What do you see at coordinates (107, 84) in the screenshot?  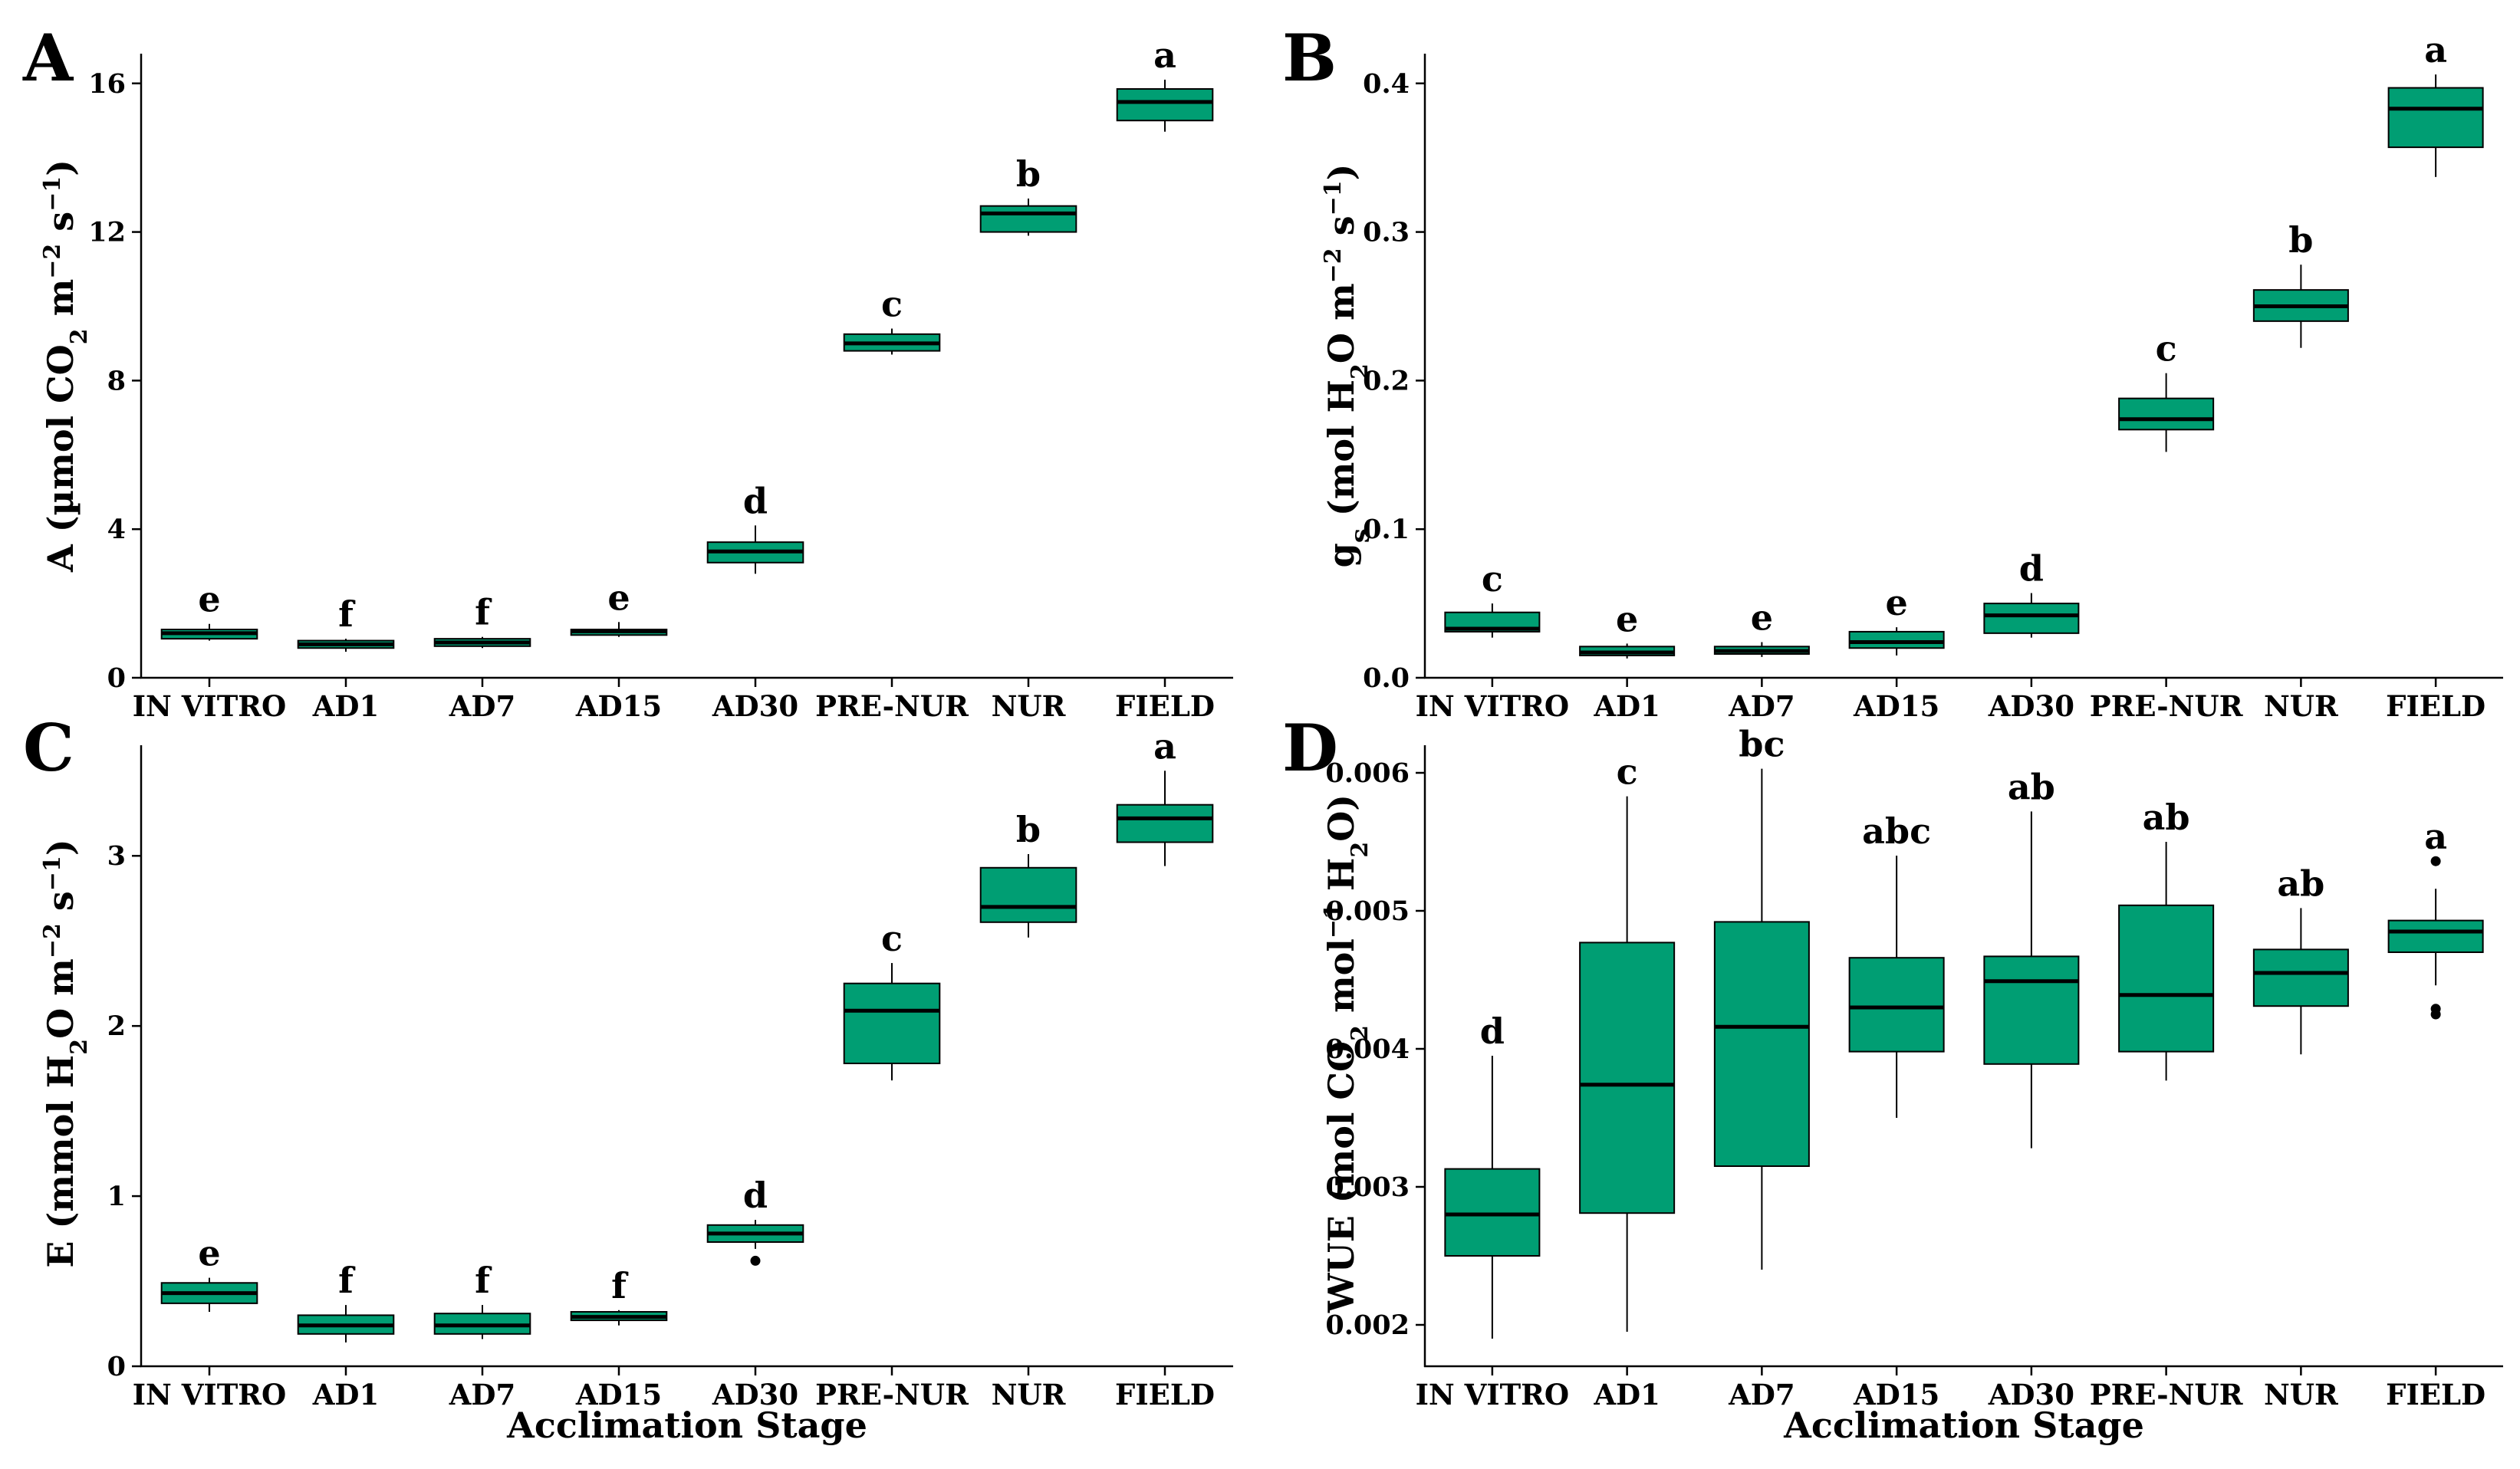 I see `y-tick-label: 16` at bounding box center [107, 84].